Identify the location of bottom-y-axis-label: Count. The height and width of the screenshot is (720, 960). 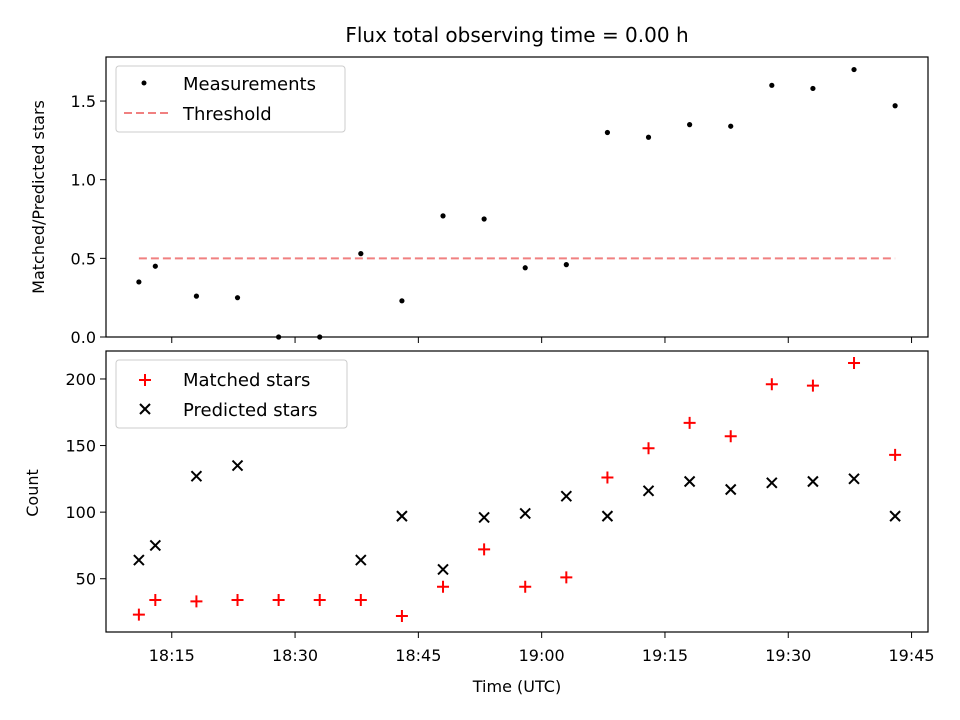
(32, 493).